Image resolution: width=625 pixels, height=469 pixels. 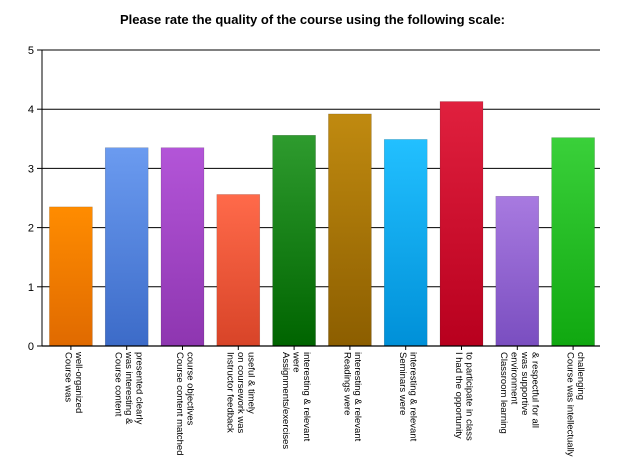 I want to click on x-tick-label-line: Assignments/exercises, so click(x=285, y=400).